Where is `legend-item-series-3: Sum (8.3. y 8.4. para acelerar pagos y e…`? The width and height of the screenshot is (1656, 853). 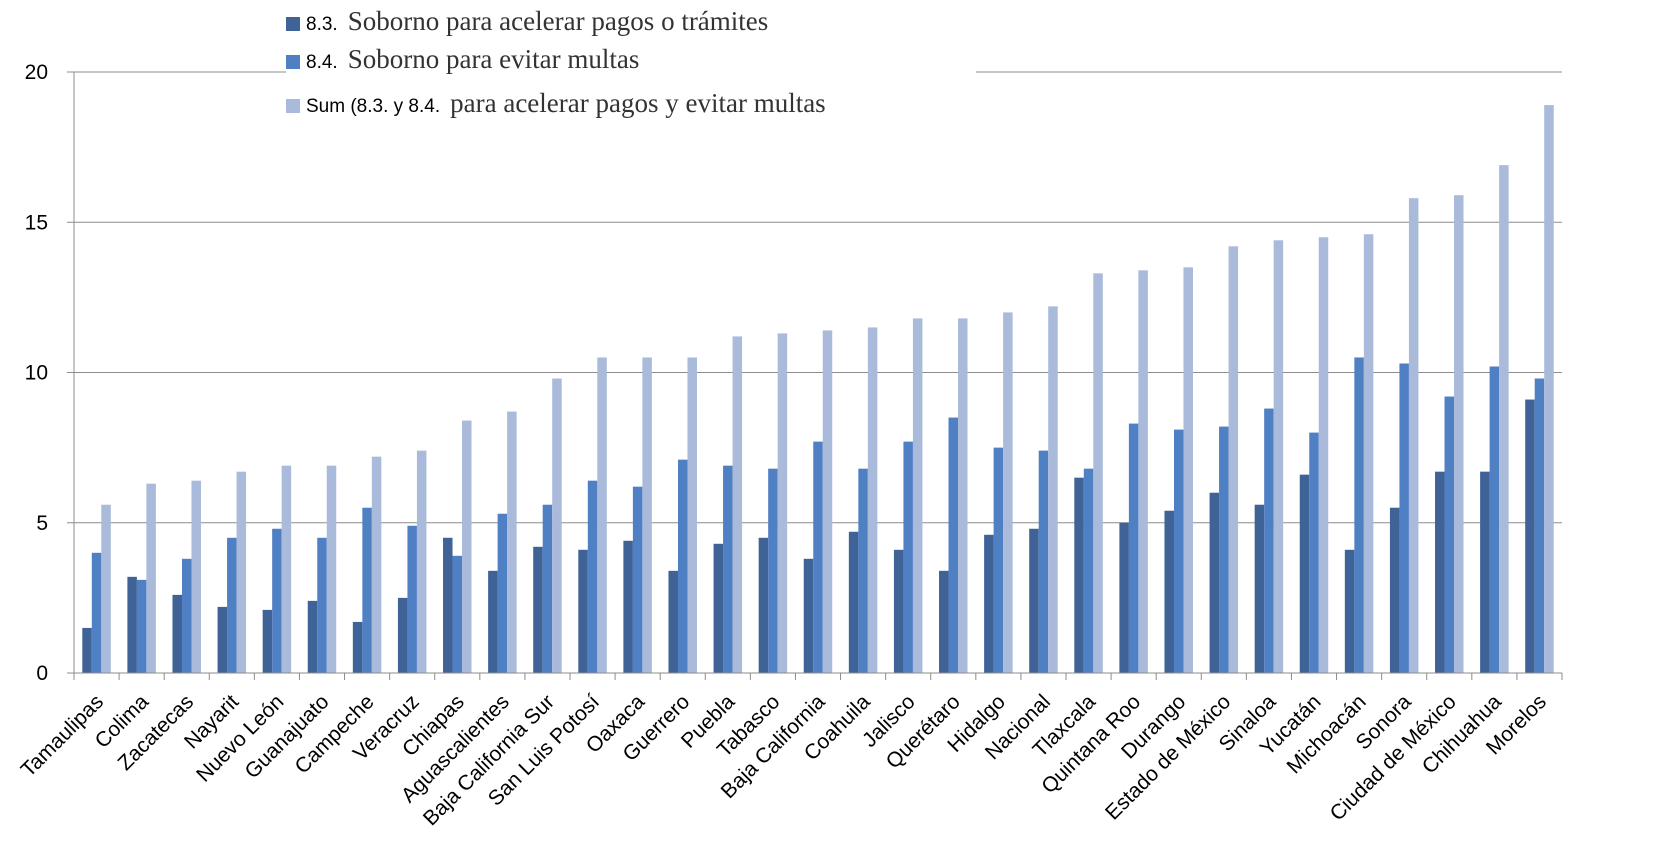
legend-item-series-3: Sum (8.3. y 8.4. para acelerar pagos y e… is located at coordinates (556, 103).